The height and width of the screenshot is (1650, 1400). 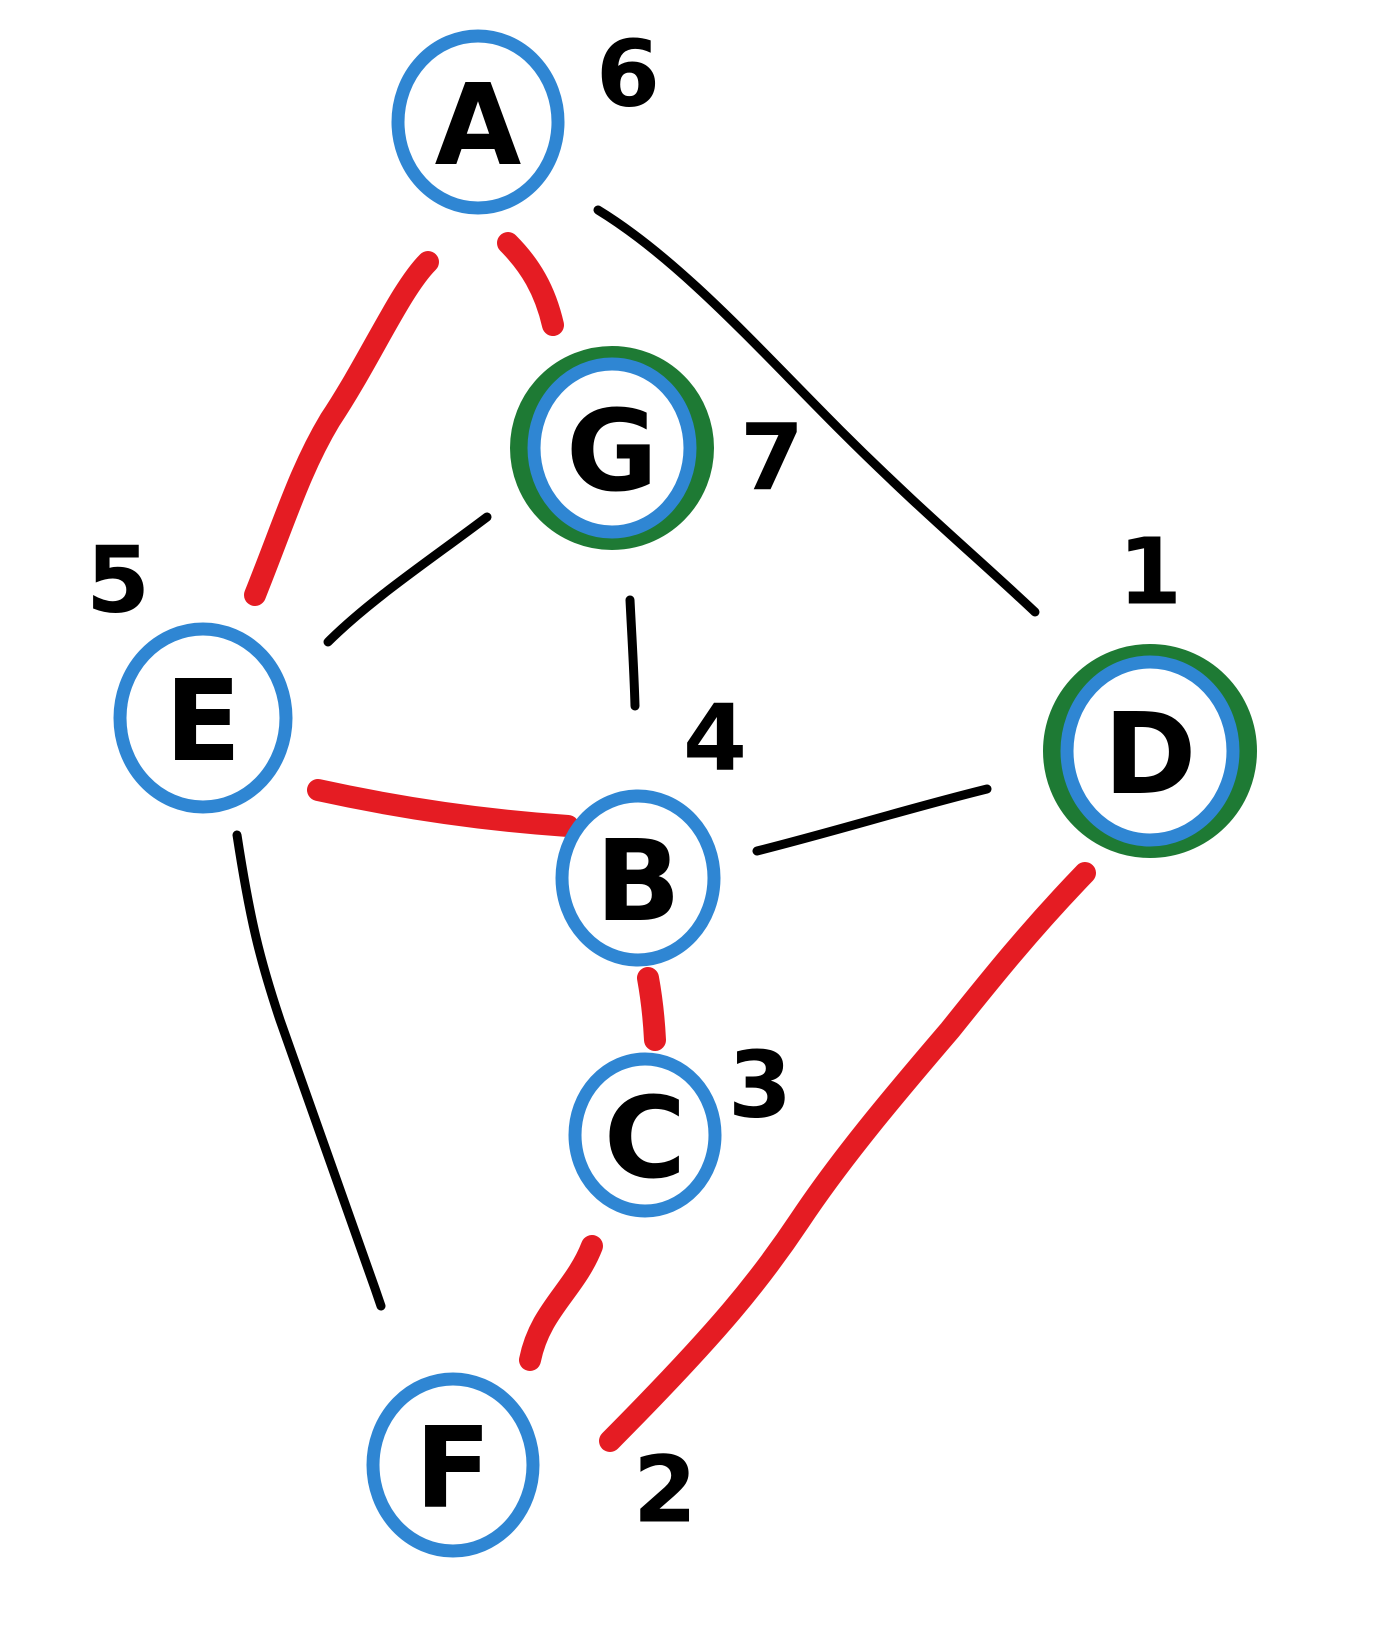 What do you see at coordinates (612, 452) in the screenshot?
I see `node-label: G` at bounding box center [612, 452].